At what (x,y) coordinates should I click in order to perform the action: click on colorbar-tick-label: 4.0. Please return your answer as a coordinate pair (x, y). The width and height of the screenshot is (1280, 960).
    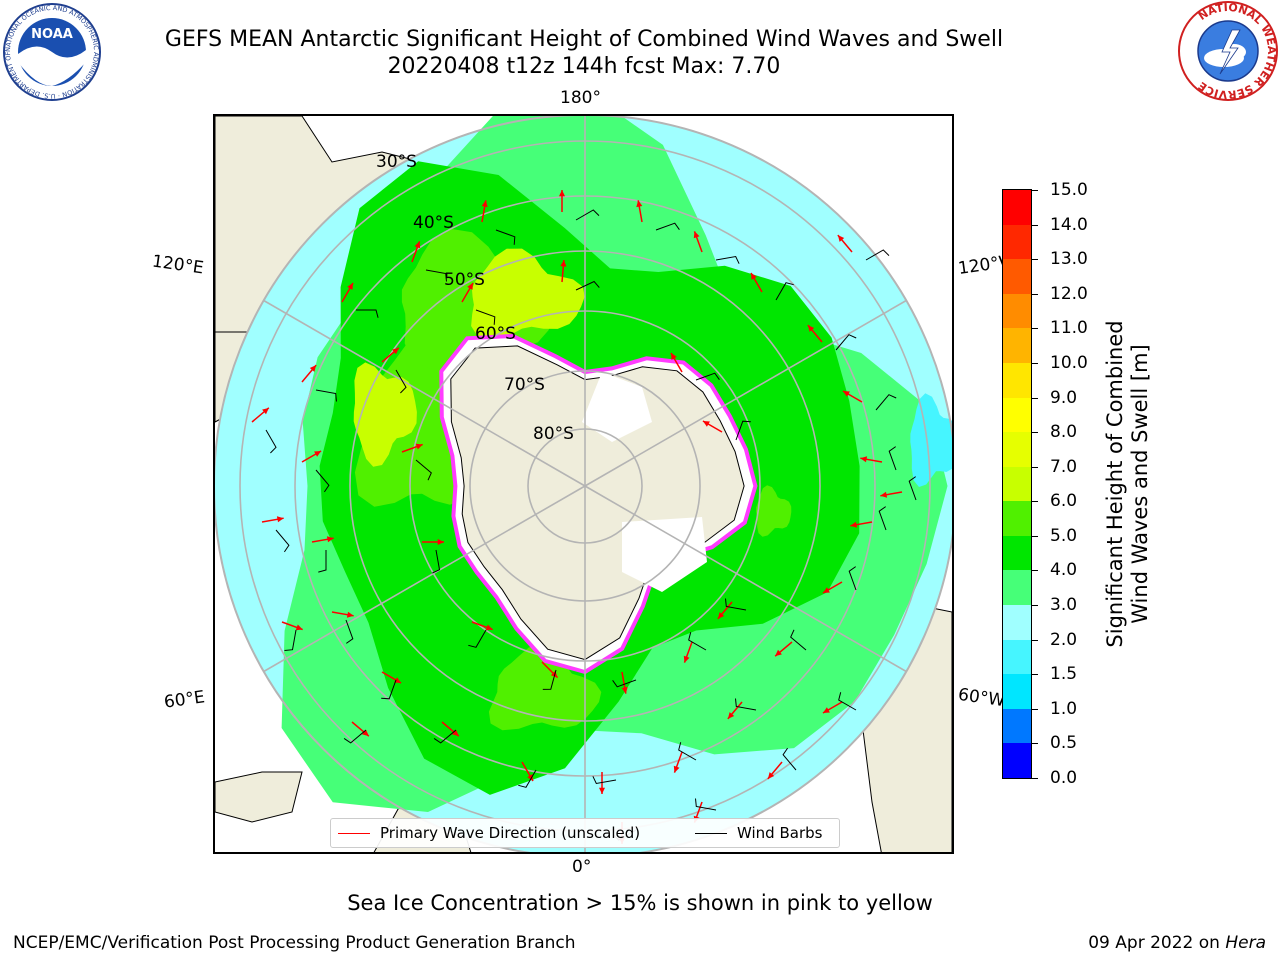
    Looking at the image, I should click on (1064, 570).